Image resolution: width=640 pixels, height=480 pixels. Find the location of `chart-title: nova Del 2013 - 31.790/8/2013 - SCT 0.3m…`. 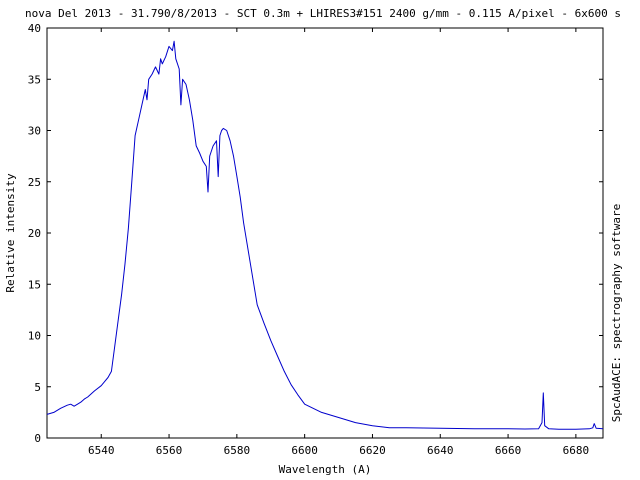

chart-title: nova Del 2013 - 31.790/8/2013 - SCT 0.3m… is located at coordinates (323, 13).